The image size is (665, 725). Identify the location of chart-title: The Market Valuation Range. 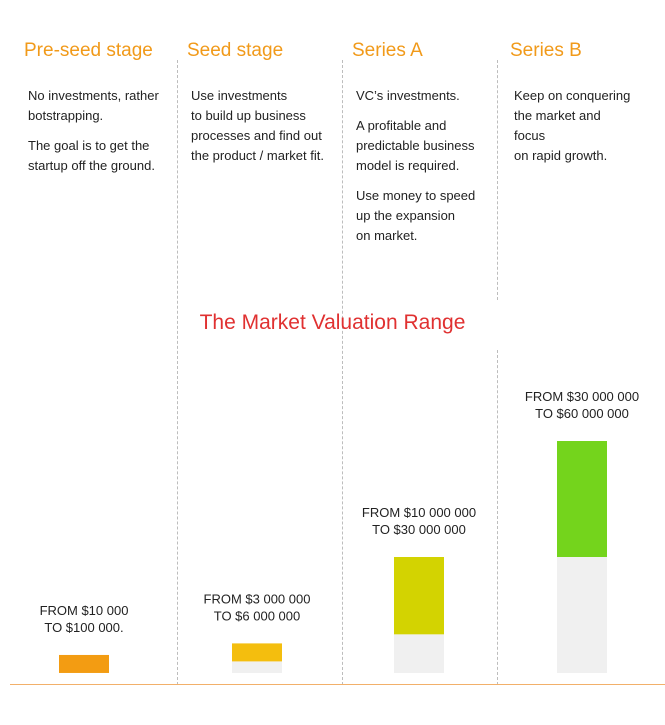
(332, 322).